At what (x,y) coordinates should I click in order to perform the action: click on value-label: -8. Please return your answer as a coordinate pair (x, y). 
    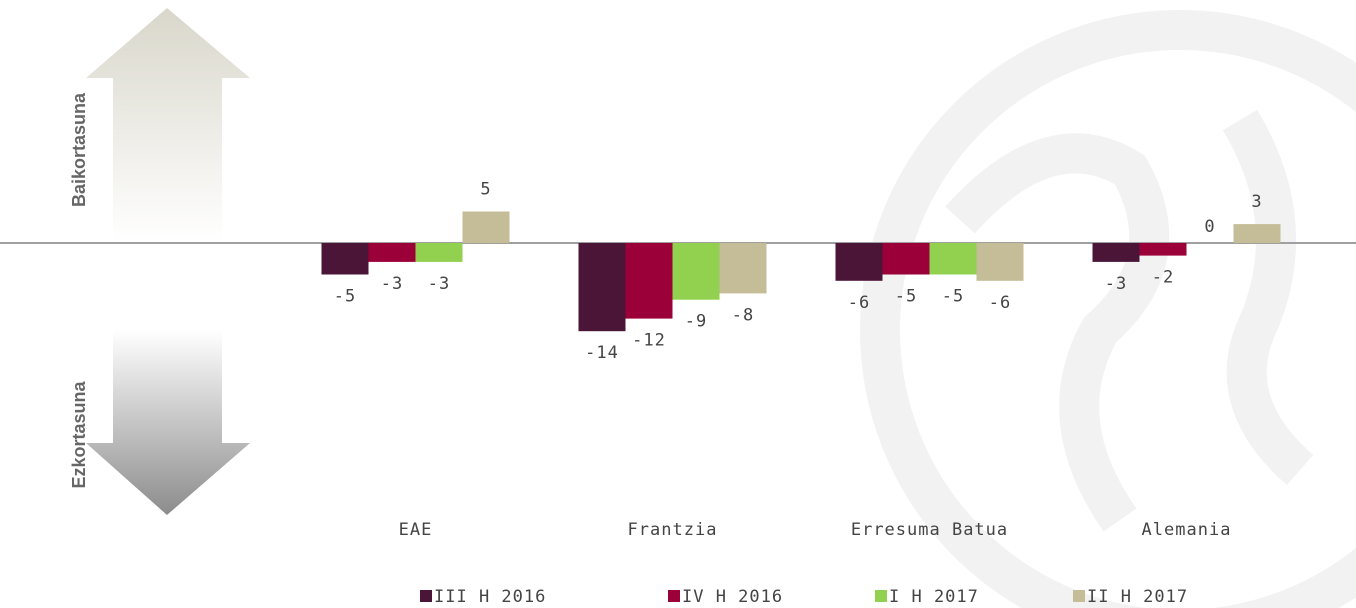
    Looking at the image, I should click on (743, 315).